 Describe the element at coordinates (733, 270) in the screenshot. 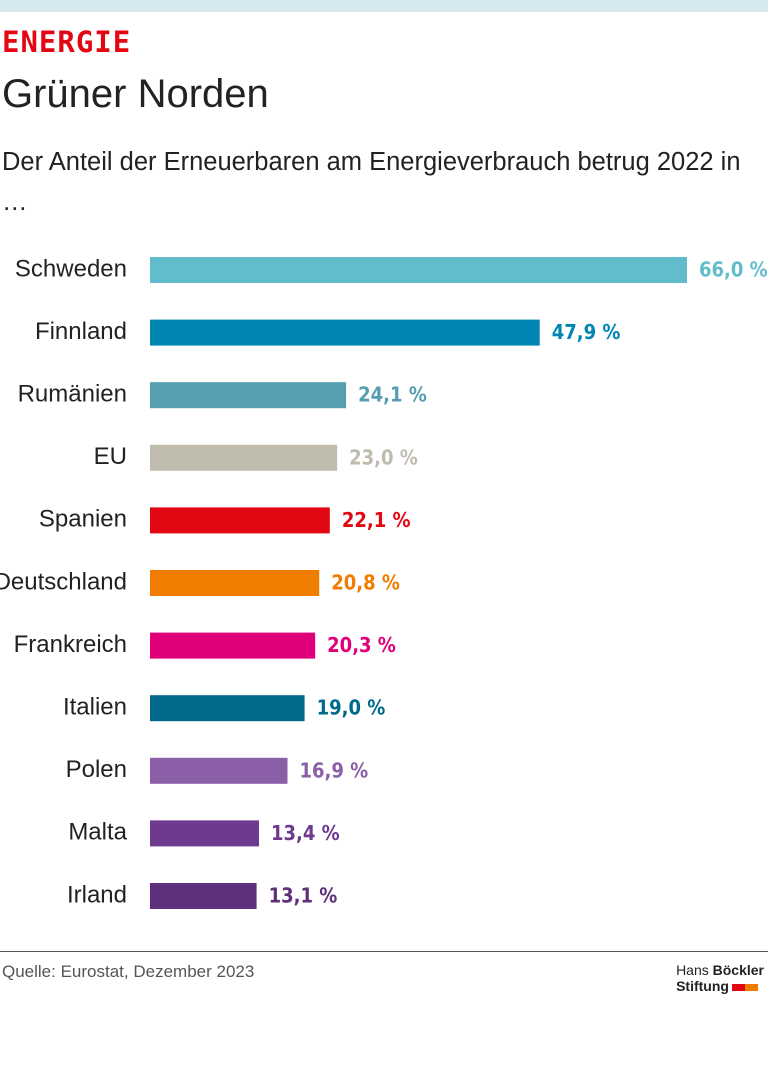

I see `value-label: 66,0 %` at that location.